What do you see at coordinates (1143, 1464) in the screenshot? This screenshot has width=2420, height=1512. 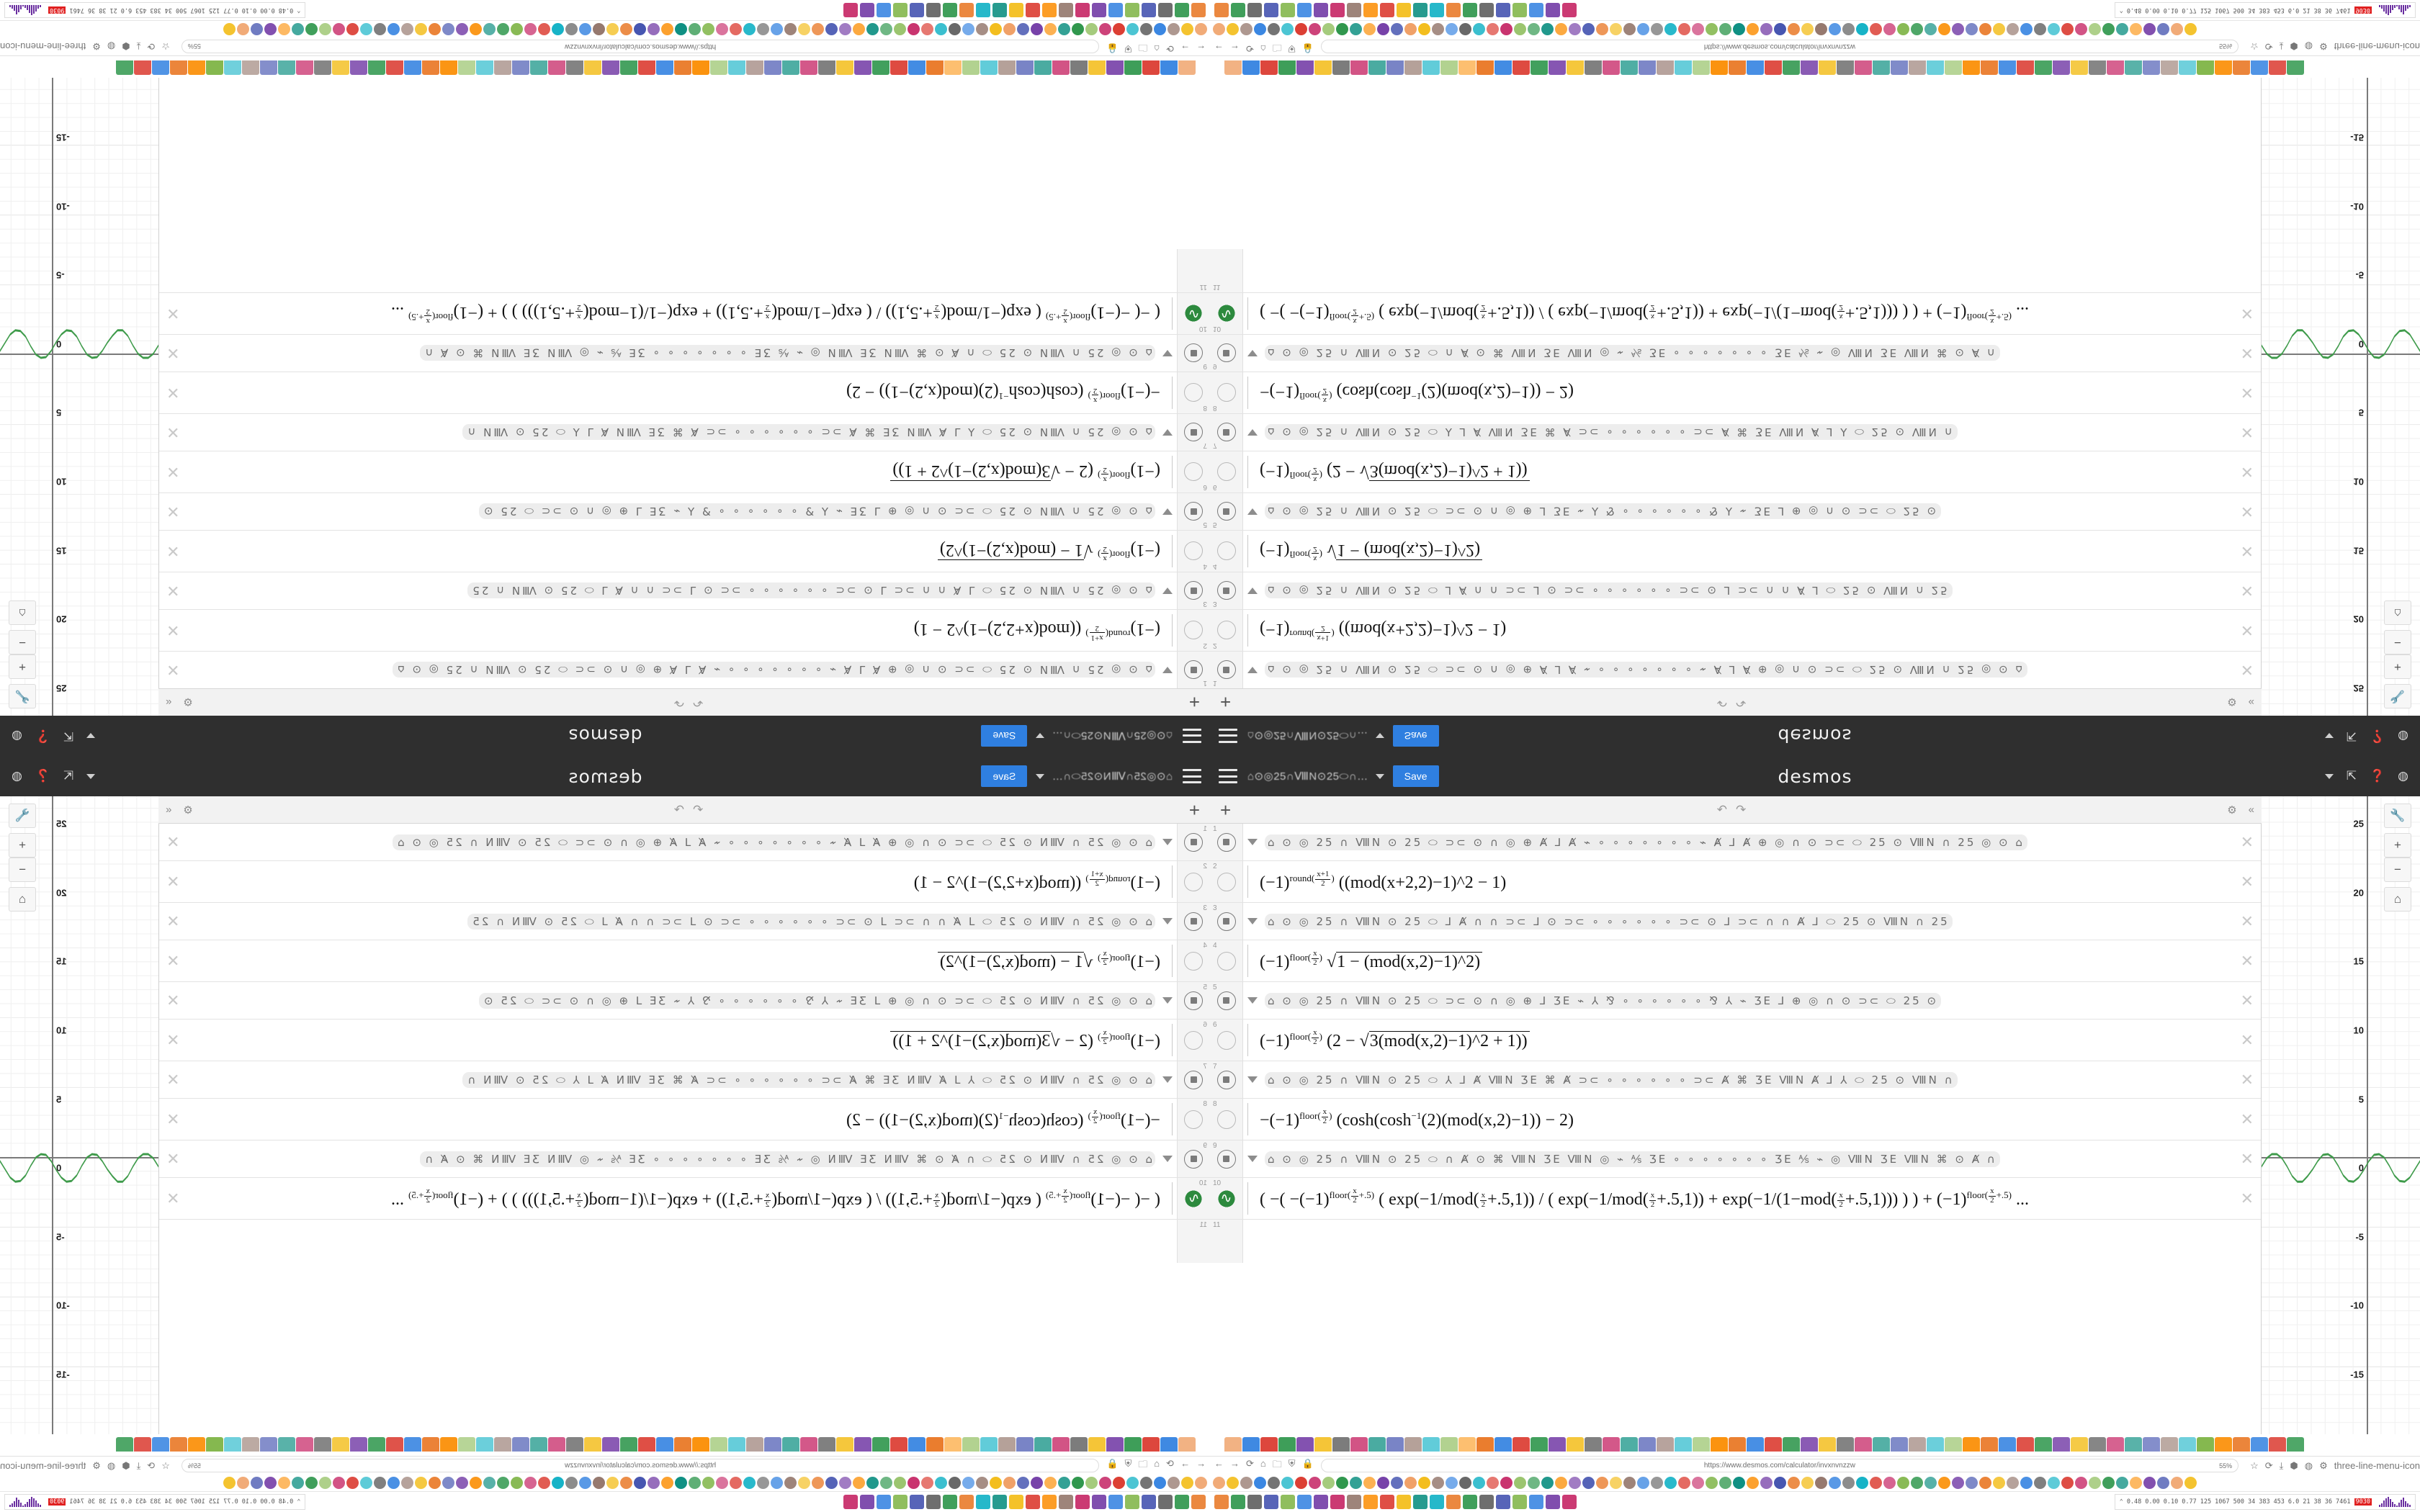 I see `bookmark-folder-icon: 🗀` at bounding box center [1143, 1464].